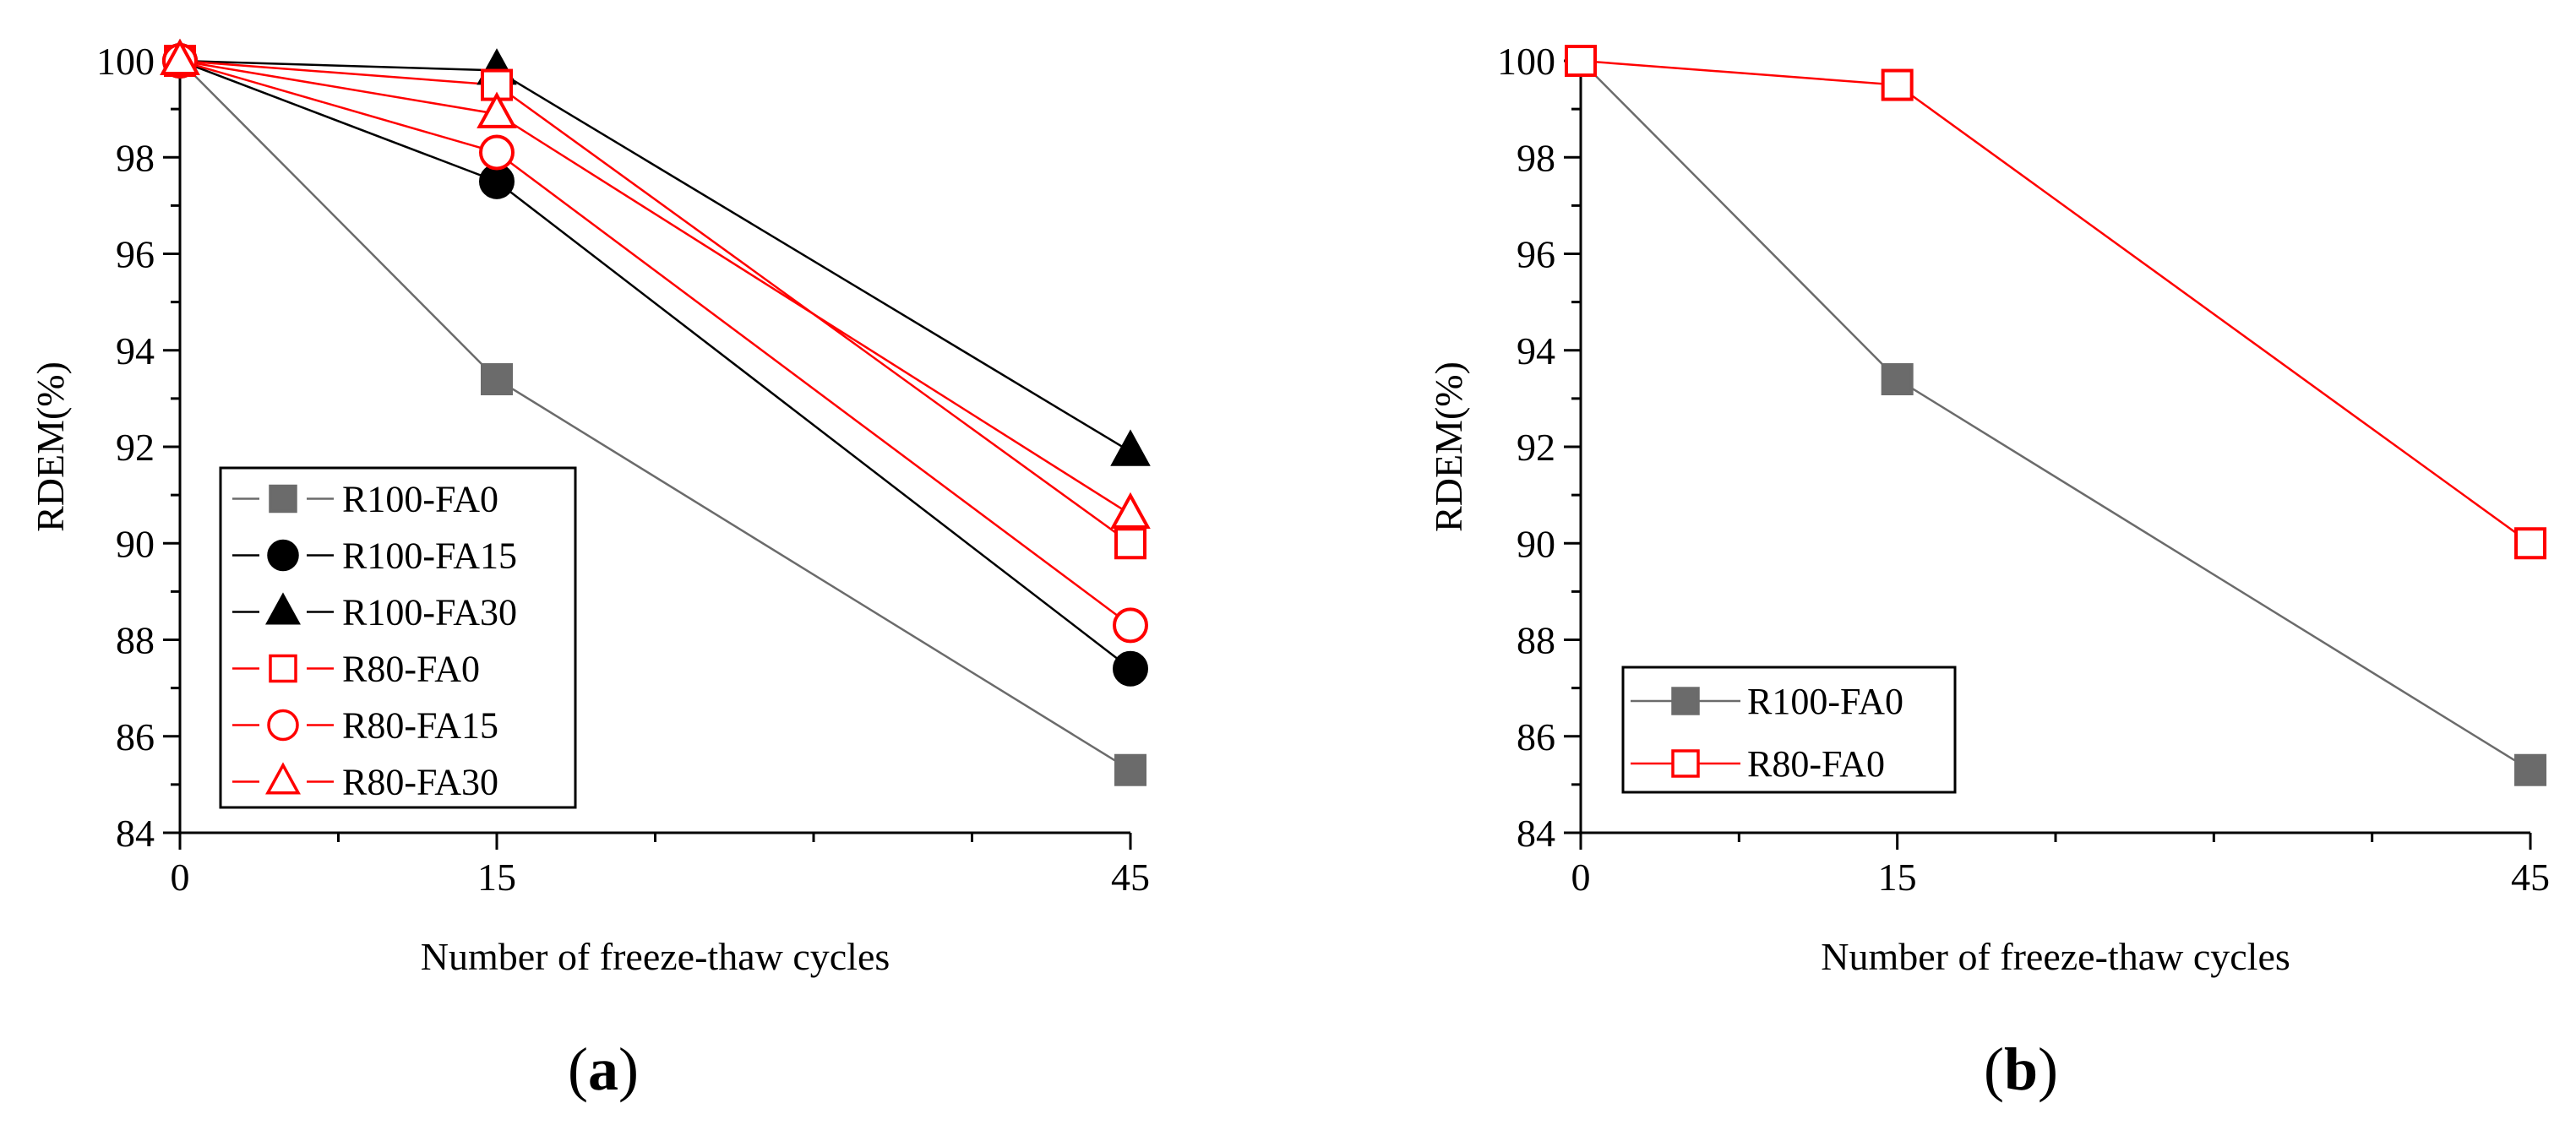 Image resolution: width=2576 pixels, height=1125 pixels. What do you see at coordinates (283, 725) in the screenshot?
I see `legend-marker-R80-FA15` at bounding box center [283, 725].